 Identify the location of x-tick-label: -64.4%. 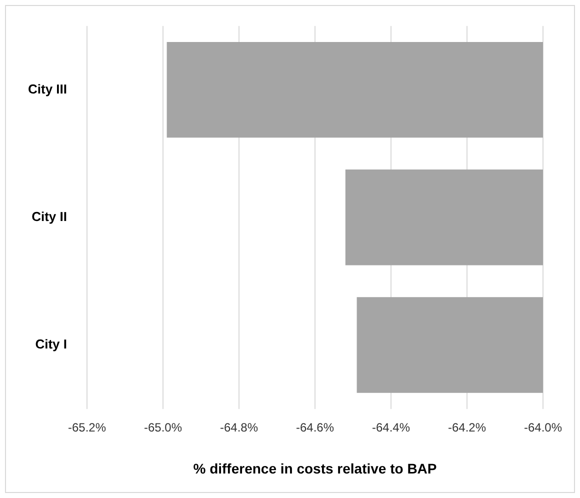
(391, 427).